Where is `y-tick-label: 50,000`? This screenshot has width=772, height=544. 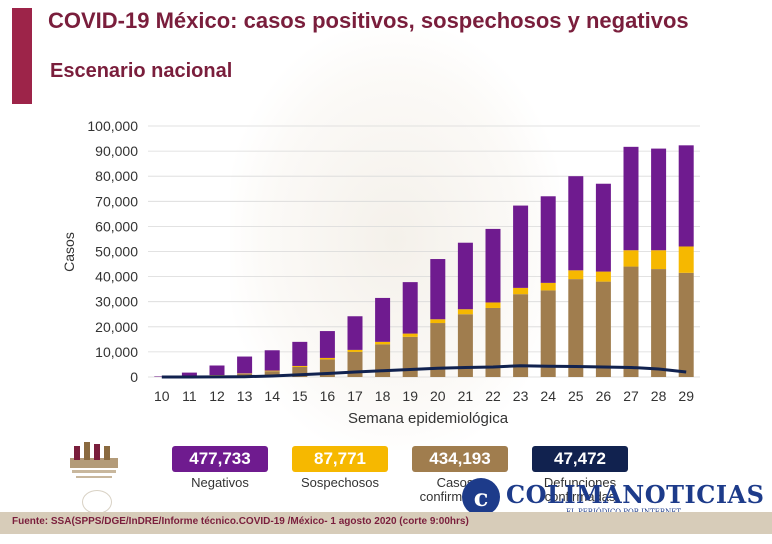
y-tick-label: 50,000 is located at coordinates (116, 252).